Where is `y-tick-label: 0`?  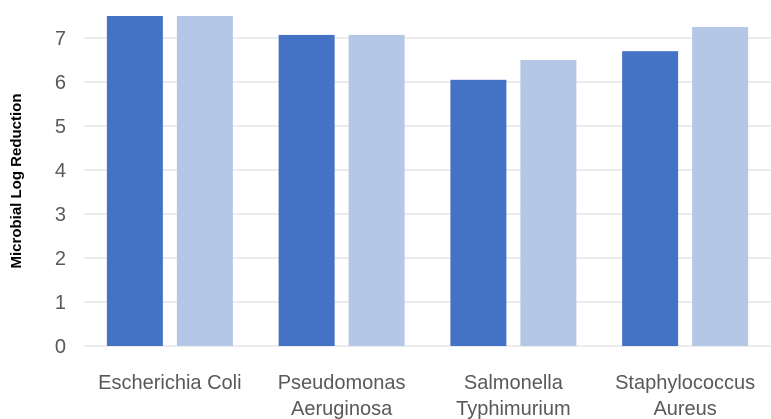 y-tick-label: 0 is located at coordinates (60, 347).